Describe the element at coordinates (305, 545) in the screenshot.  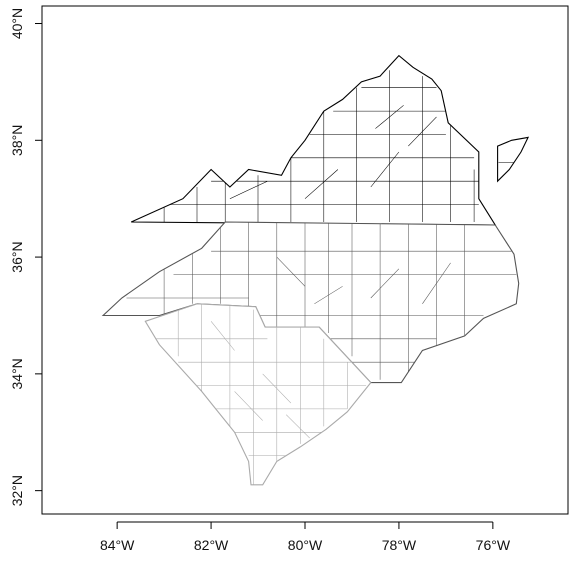
I see `x-tick-label: 80°W` at that location.